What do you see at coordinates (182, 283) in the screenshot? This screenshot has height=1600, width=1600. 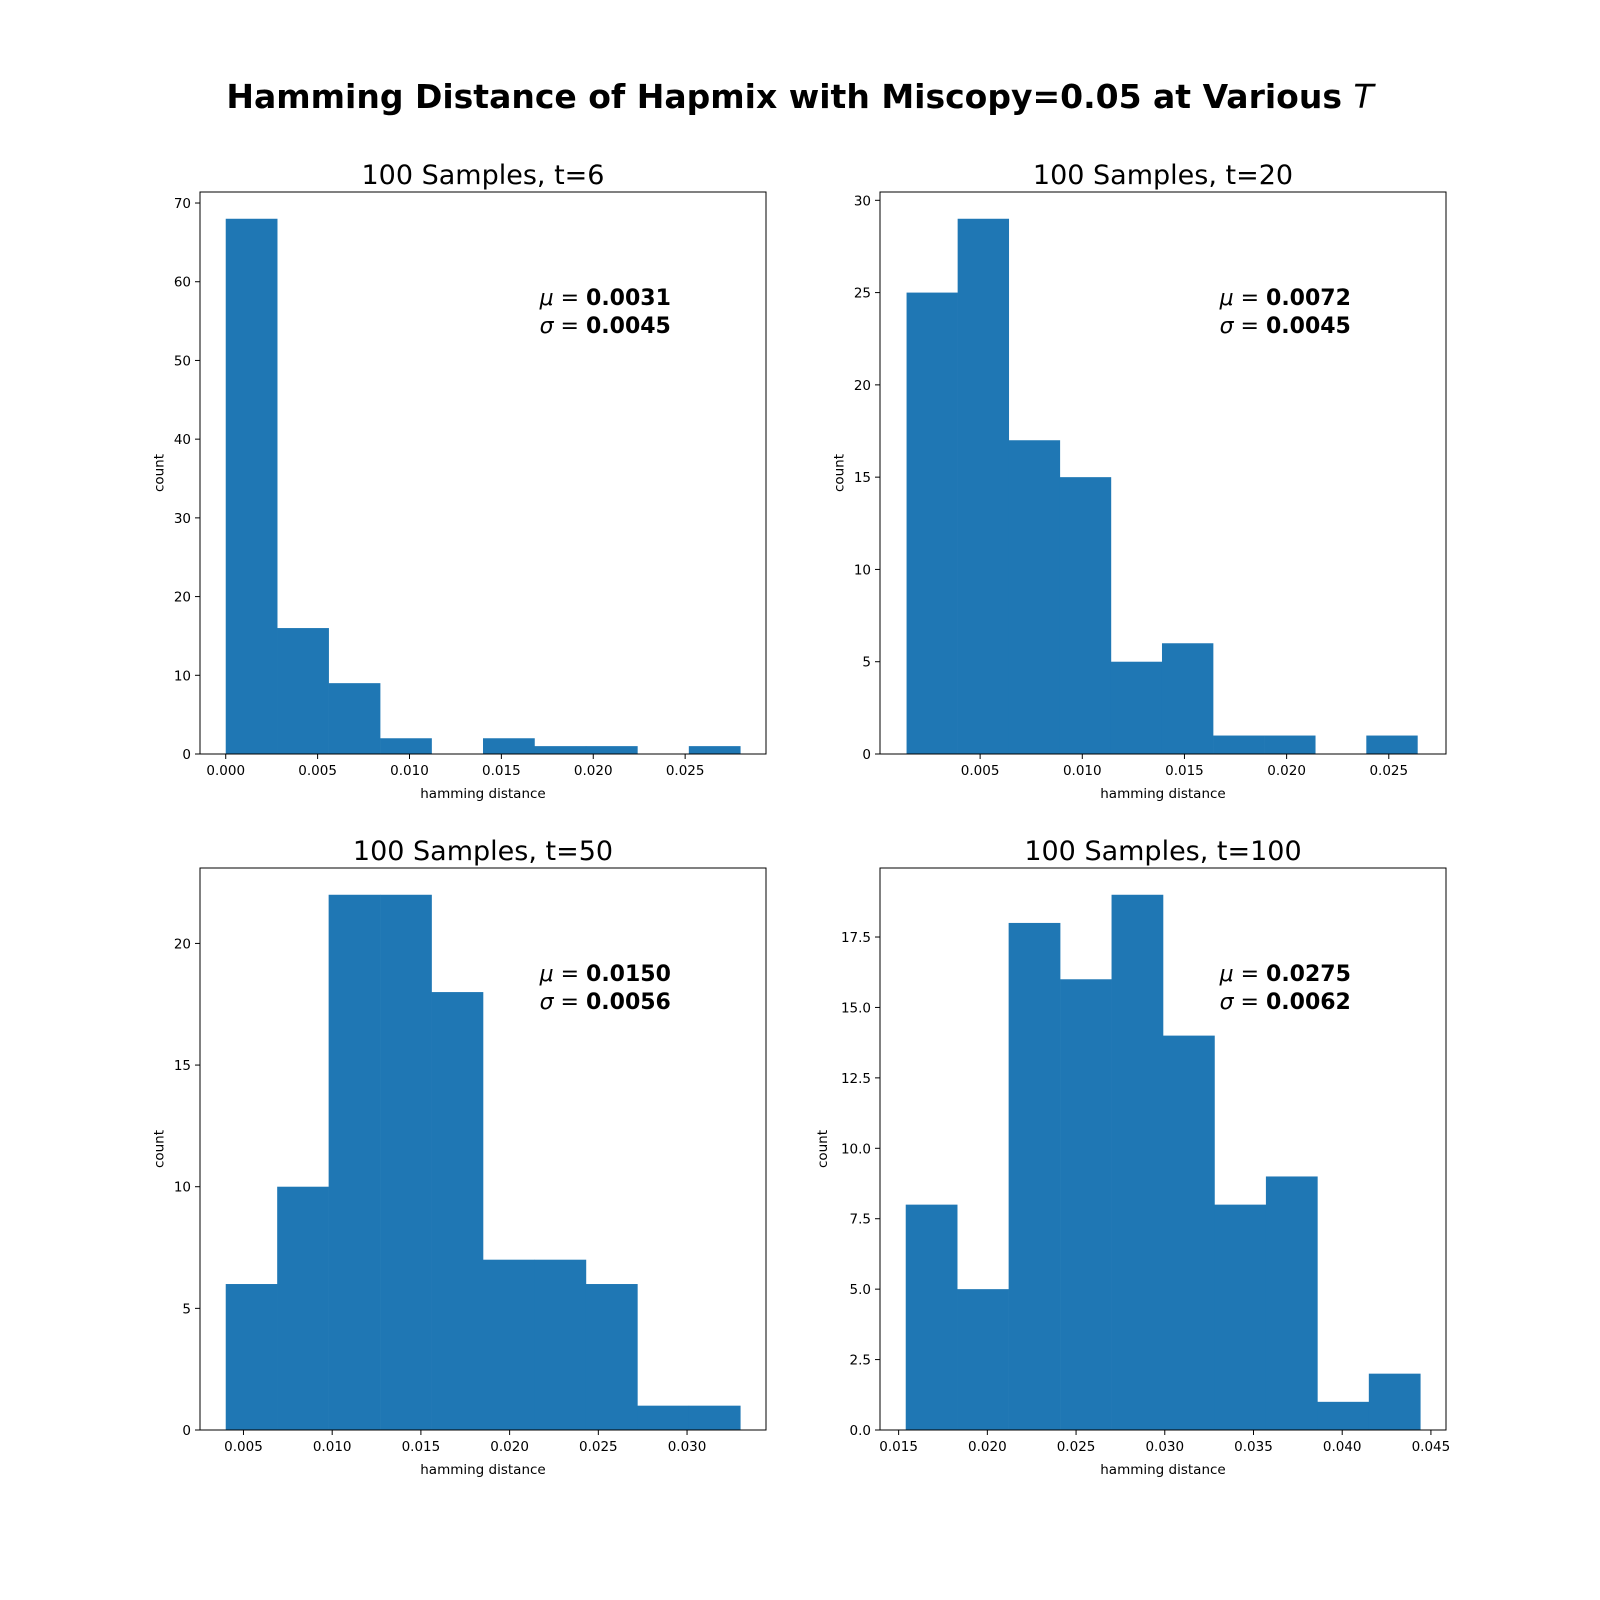 I see `y-tick-label: 60` at bounding box center [182, 283].